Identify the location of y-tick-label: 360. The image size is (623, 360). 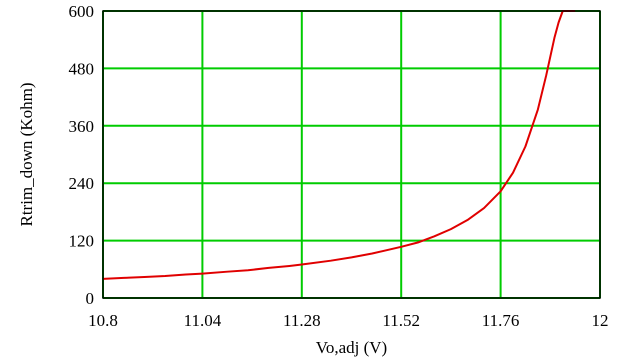
(82, 126).